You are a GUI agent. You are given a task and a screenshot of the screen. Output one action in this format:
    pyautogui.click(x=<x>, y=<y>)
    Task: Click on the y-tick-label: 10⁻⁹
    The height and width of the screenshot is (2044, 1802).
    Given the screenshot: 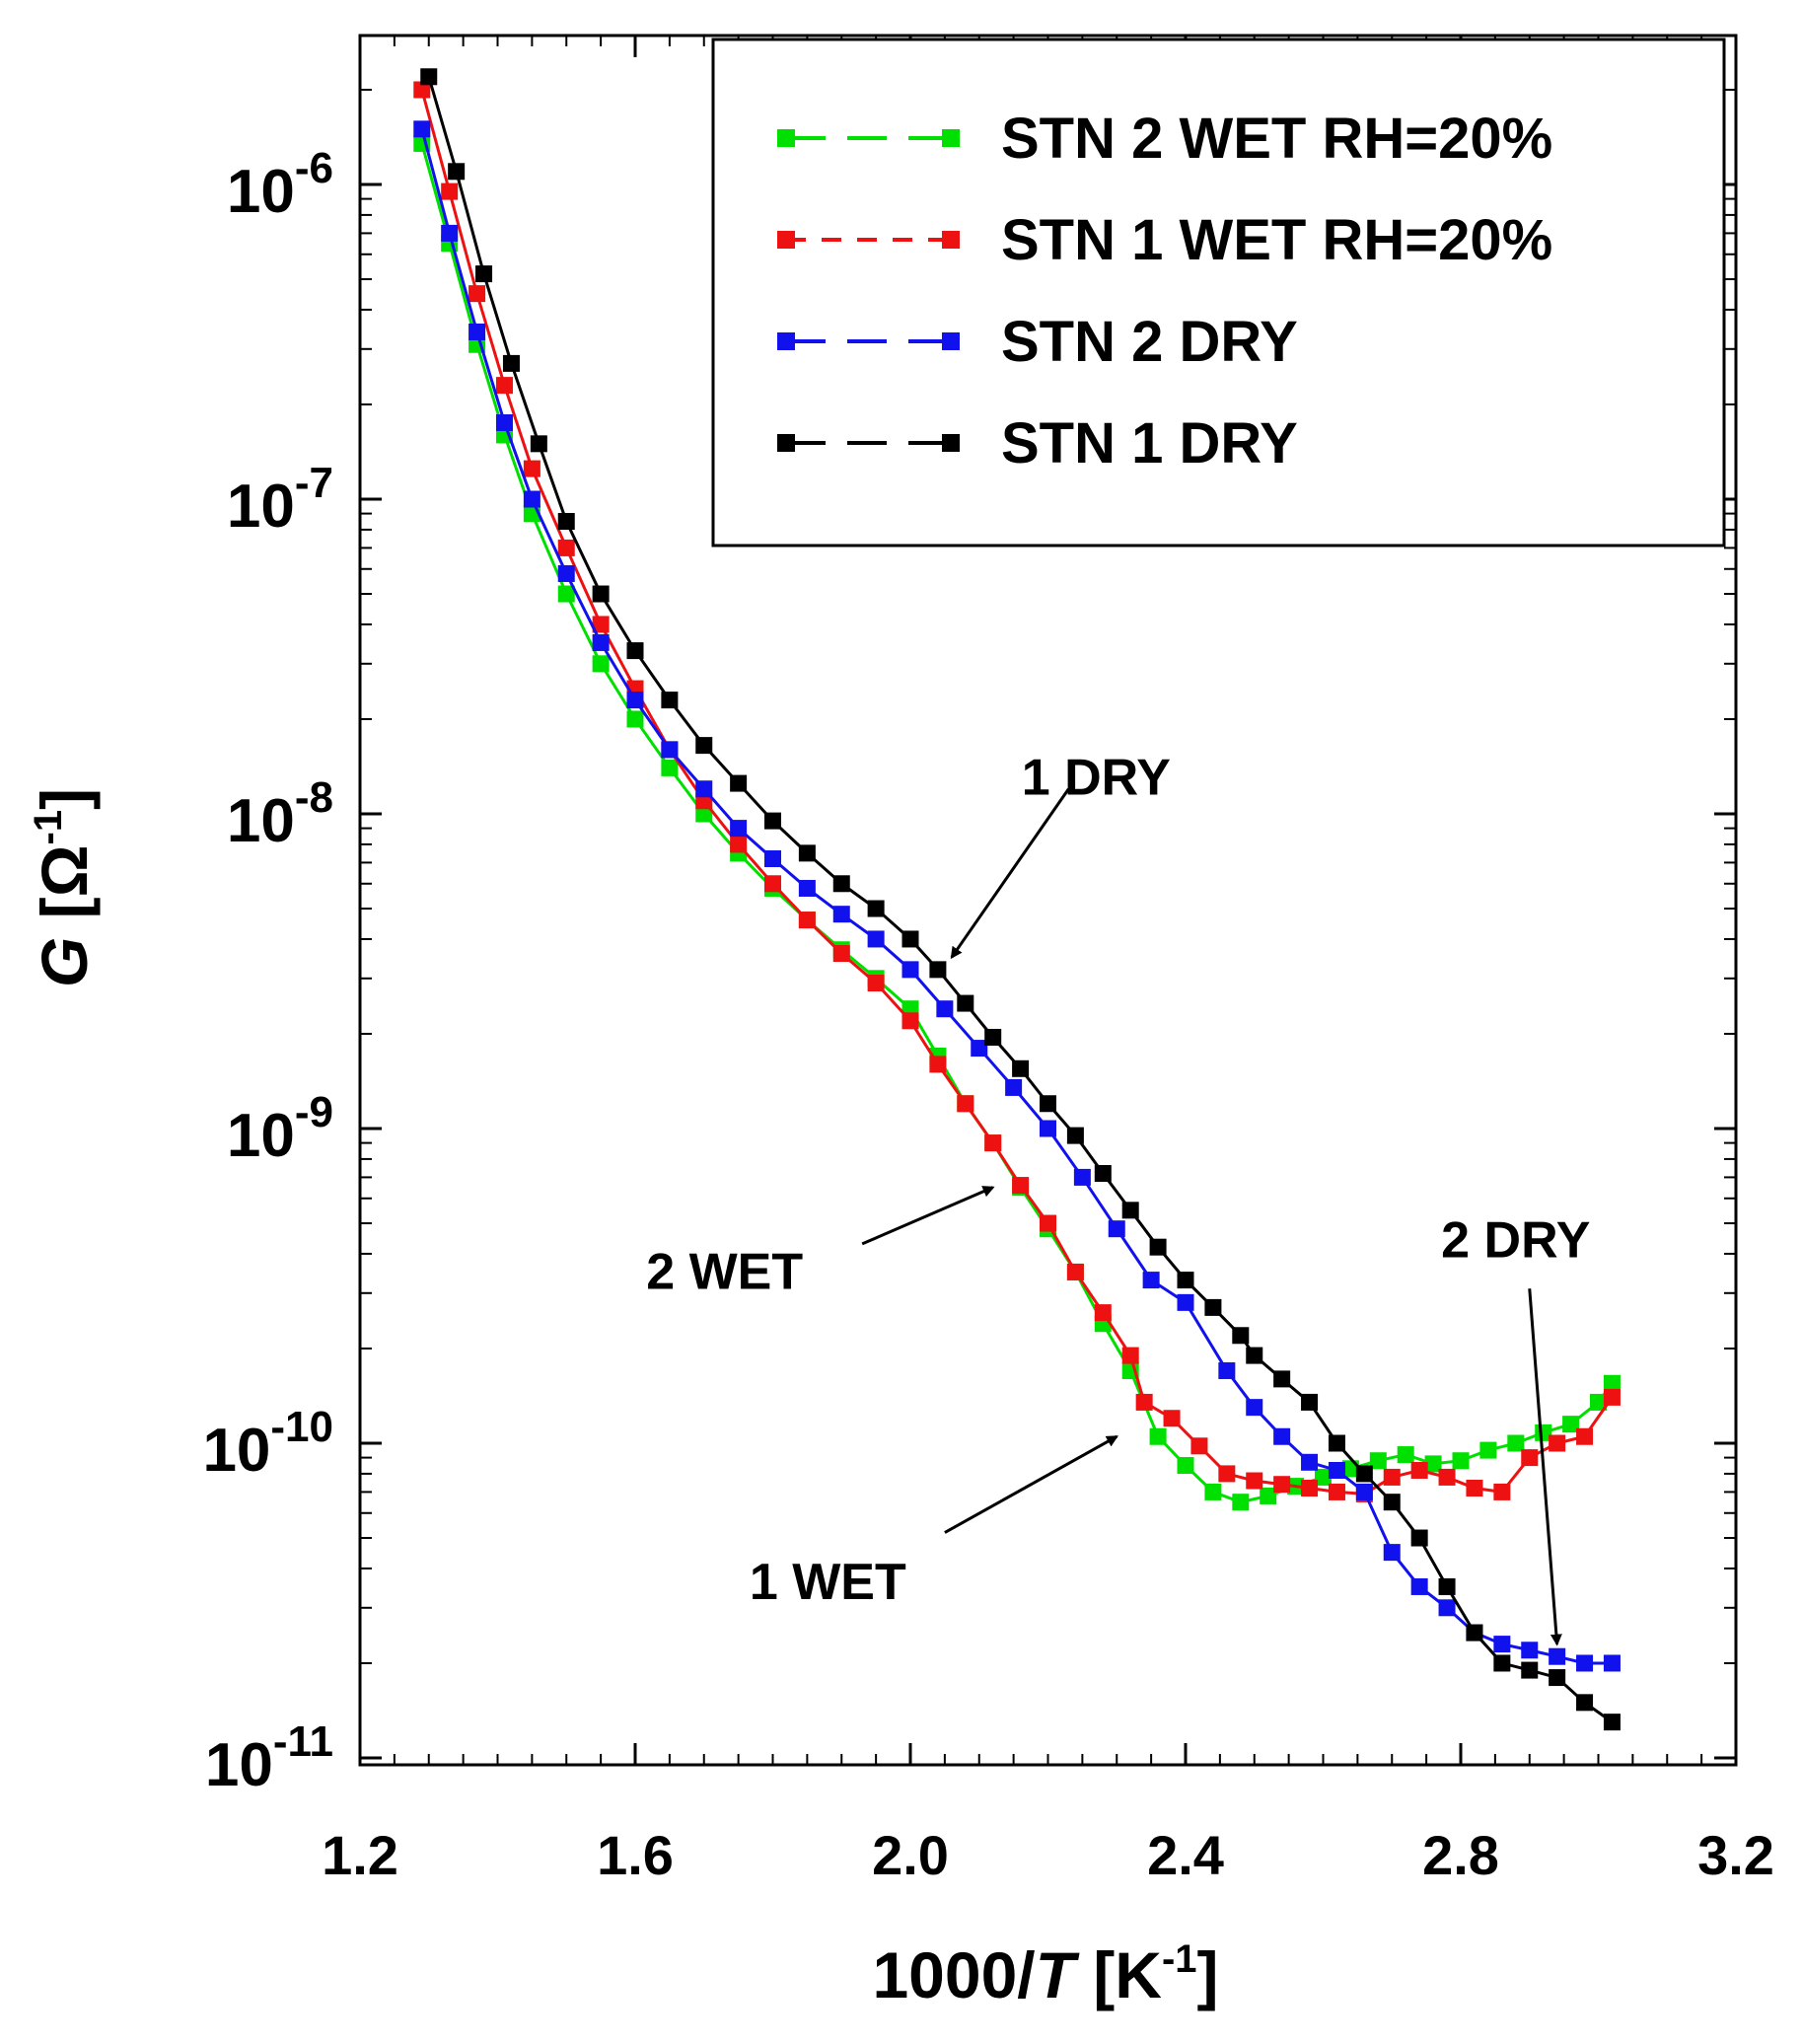 What is the action you would take?
    pyautogui.click(x=280, y=1129)
    